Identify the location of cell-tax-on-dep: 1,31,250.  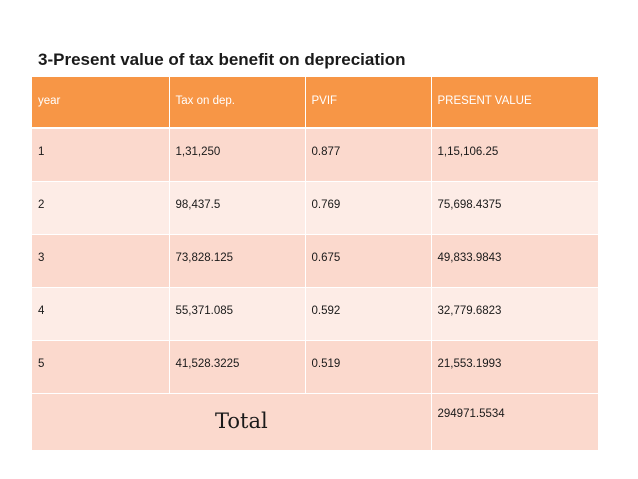
(237, 155).